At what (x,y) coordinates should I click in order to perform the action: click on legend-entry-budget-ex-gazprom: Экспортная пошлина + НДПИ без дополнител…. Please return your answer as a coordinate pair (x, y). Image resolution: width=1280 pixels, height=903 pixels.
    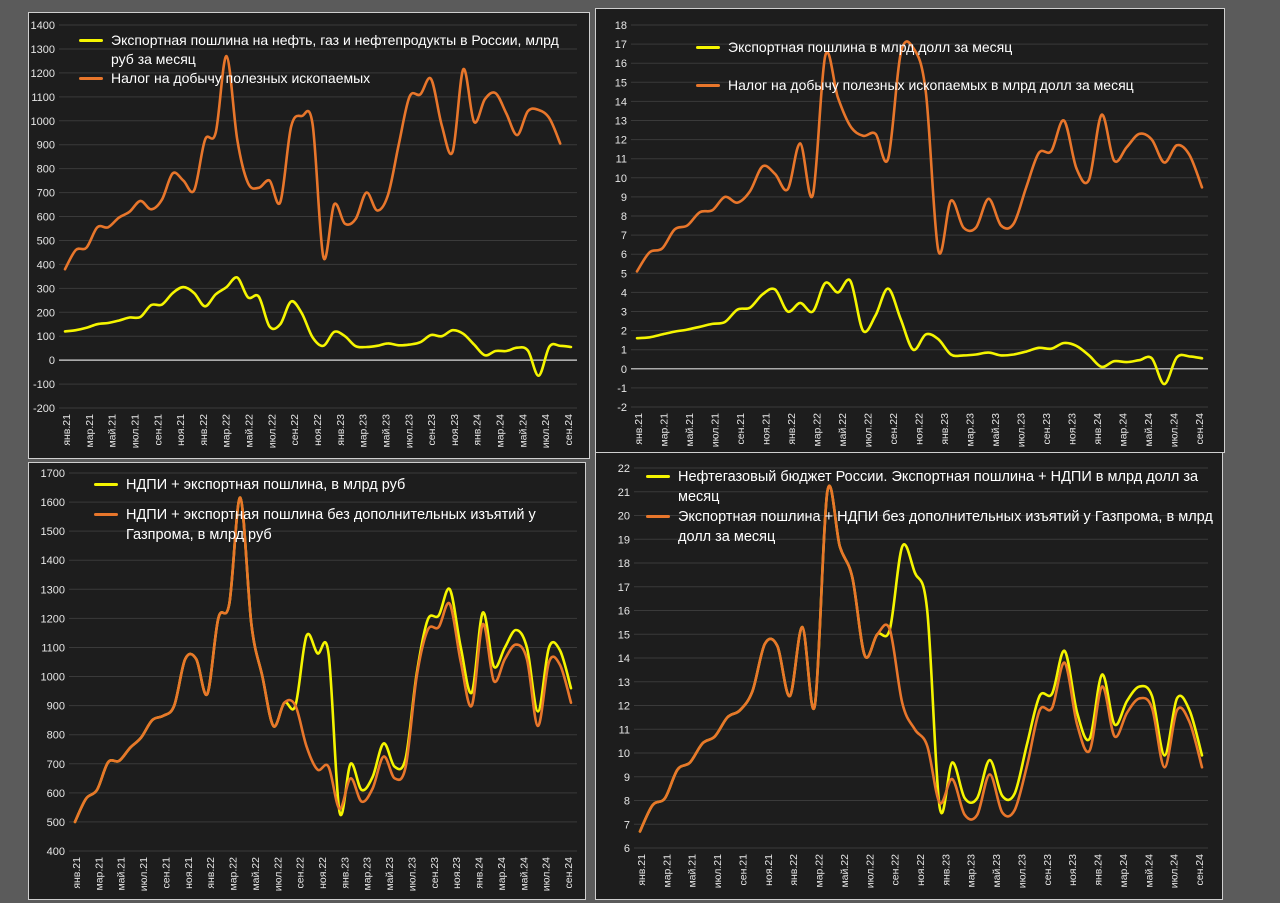
    Looking at the image, I should click on (931, 527).